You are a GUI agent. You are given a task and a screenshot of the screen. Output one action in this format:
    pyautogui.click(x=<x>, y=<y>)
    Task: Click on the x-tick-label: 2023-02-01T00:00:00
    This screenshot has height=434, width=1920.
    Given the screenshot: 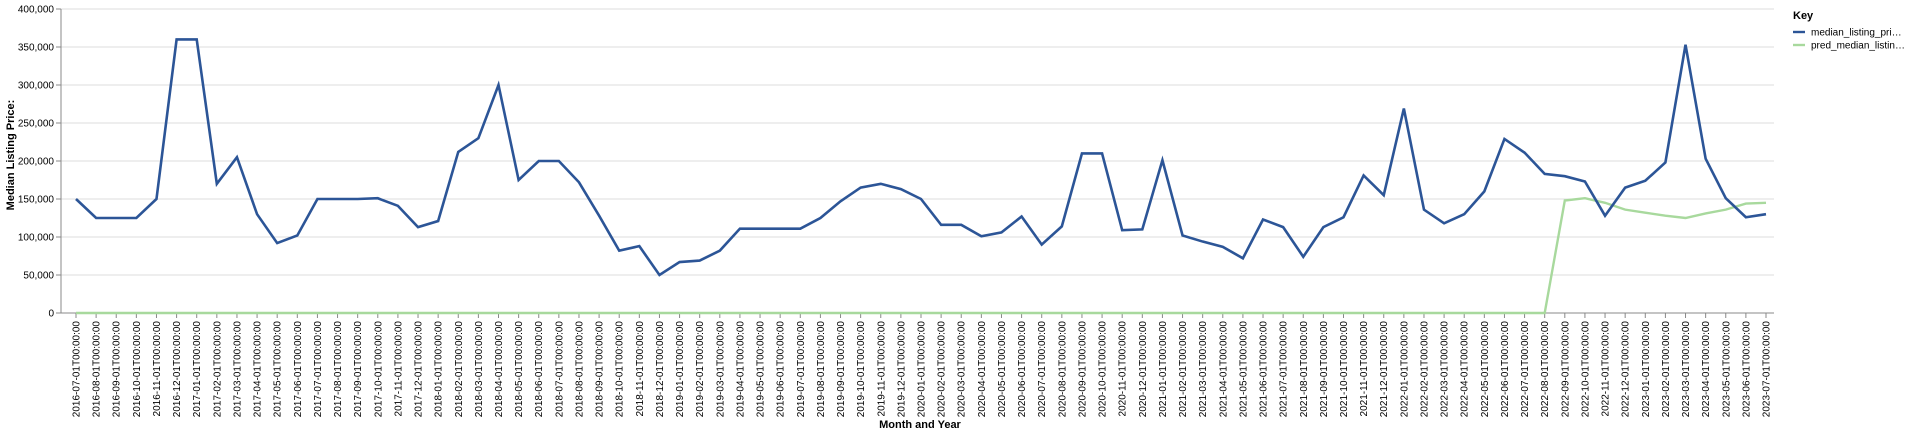 What is the action you would take?
    pyautogui.click(x=1666, y=369)
    